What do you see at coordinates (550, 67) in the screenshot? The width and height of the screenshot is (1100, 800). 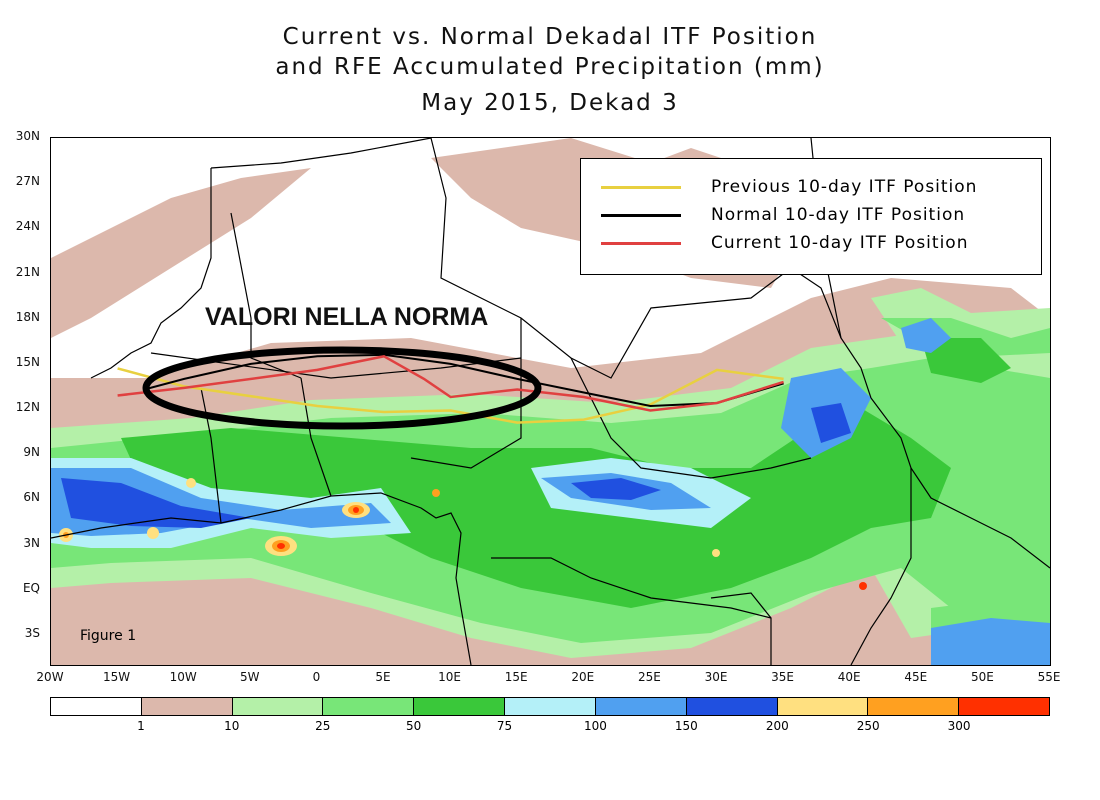 I see `map-title-line2: and RFE Accumulated Precipitation (mm)` at bounding box center [550, 67].